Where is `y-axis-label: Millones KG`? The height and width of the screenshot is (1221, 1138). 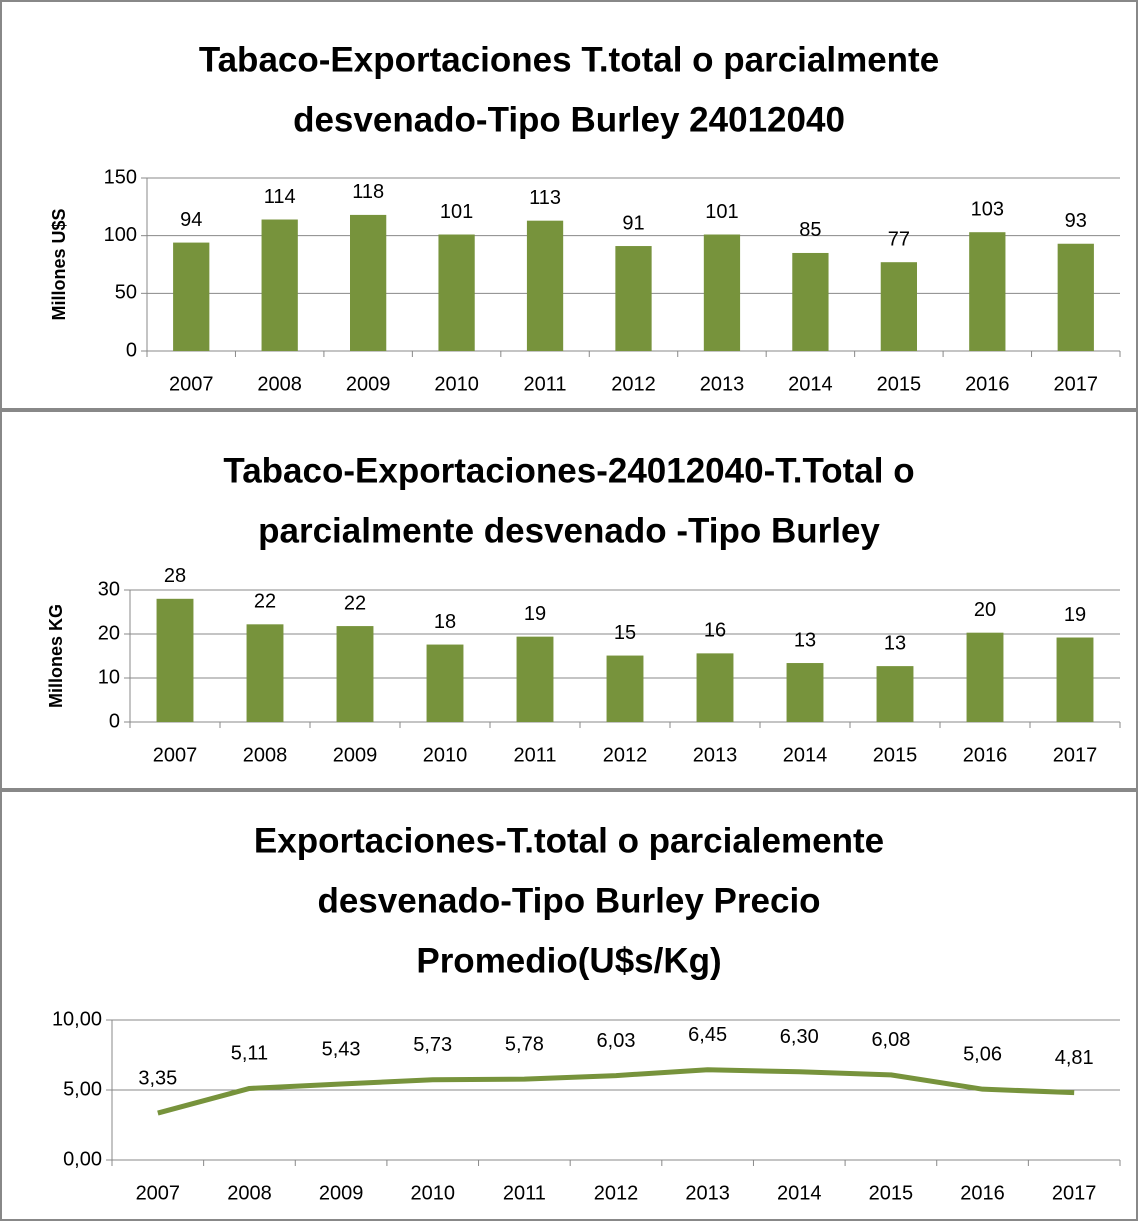
y-axis-label: Millones KG is located at coordinates (56, 656).